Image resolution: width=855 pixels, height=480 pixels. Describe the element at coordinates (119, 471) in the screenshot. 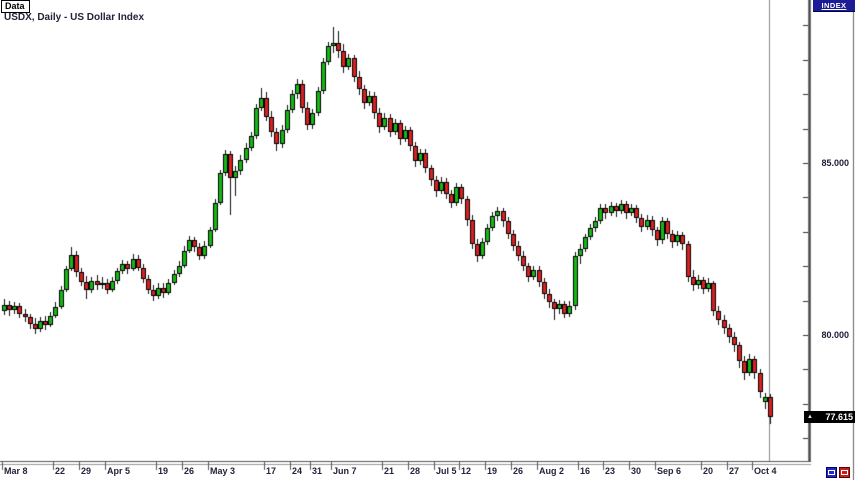

I see `date-tick-label: Apr 5` at that location.